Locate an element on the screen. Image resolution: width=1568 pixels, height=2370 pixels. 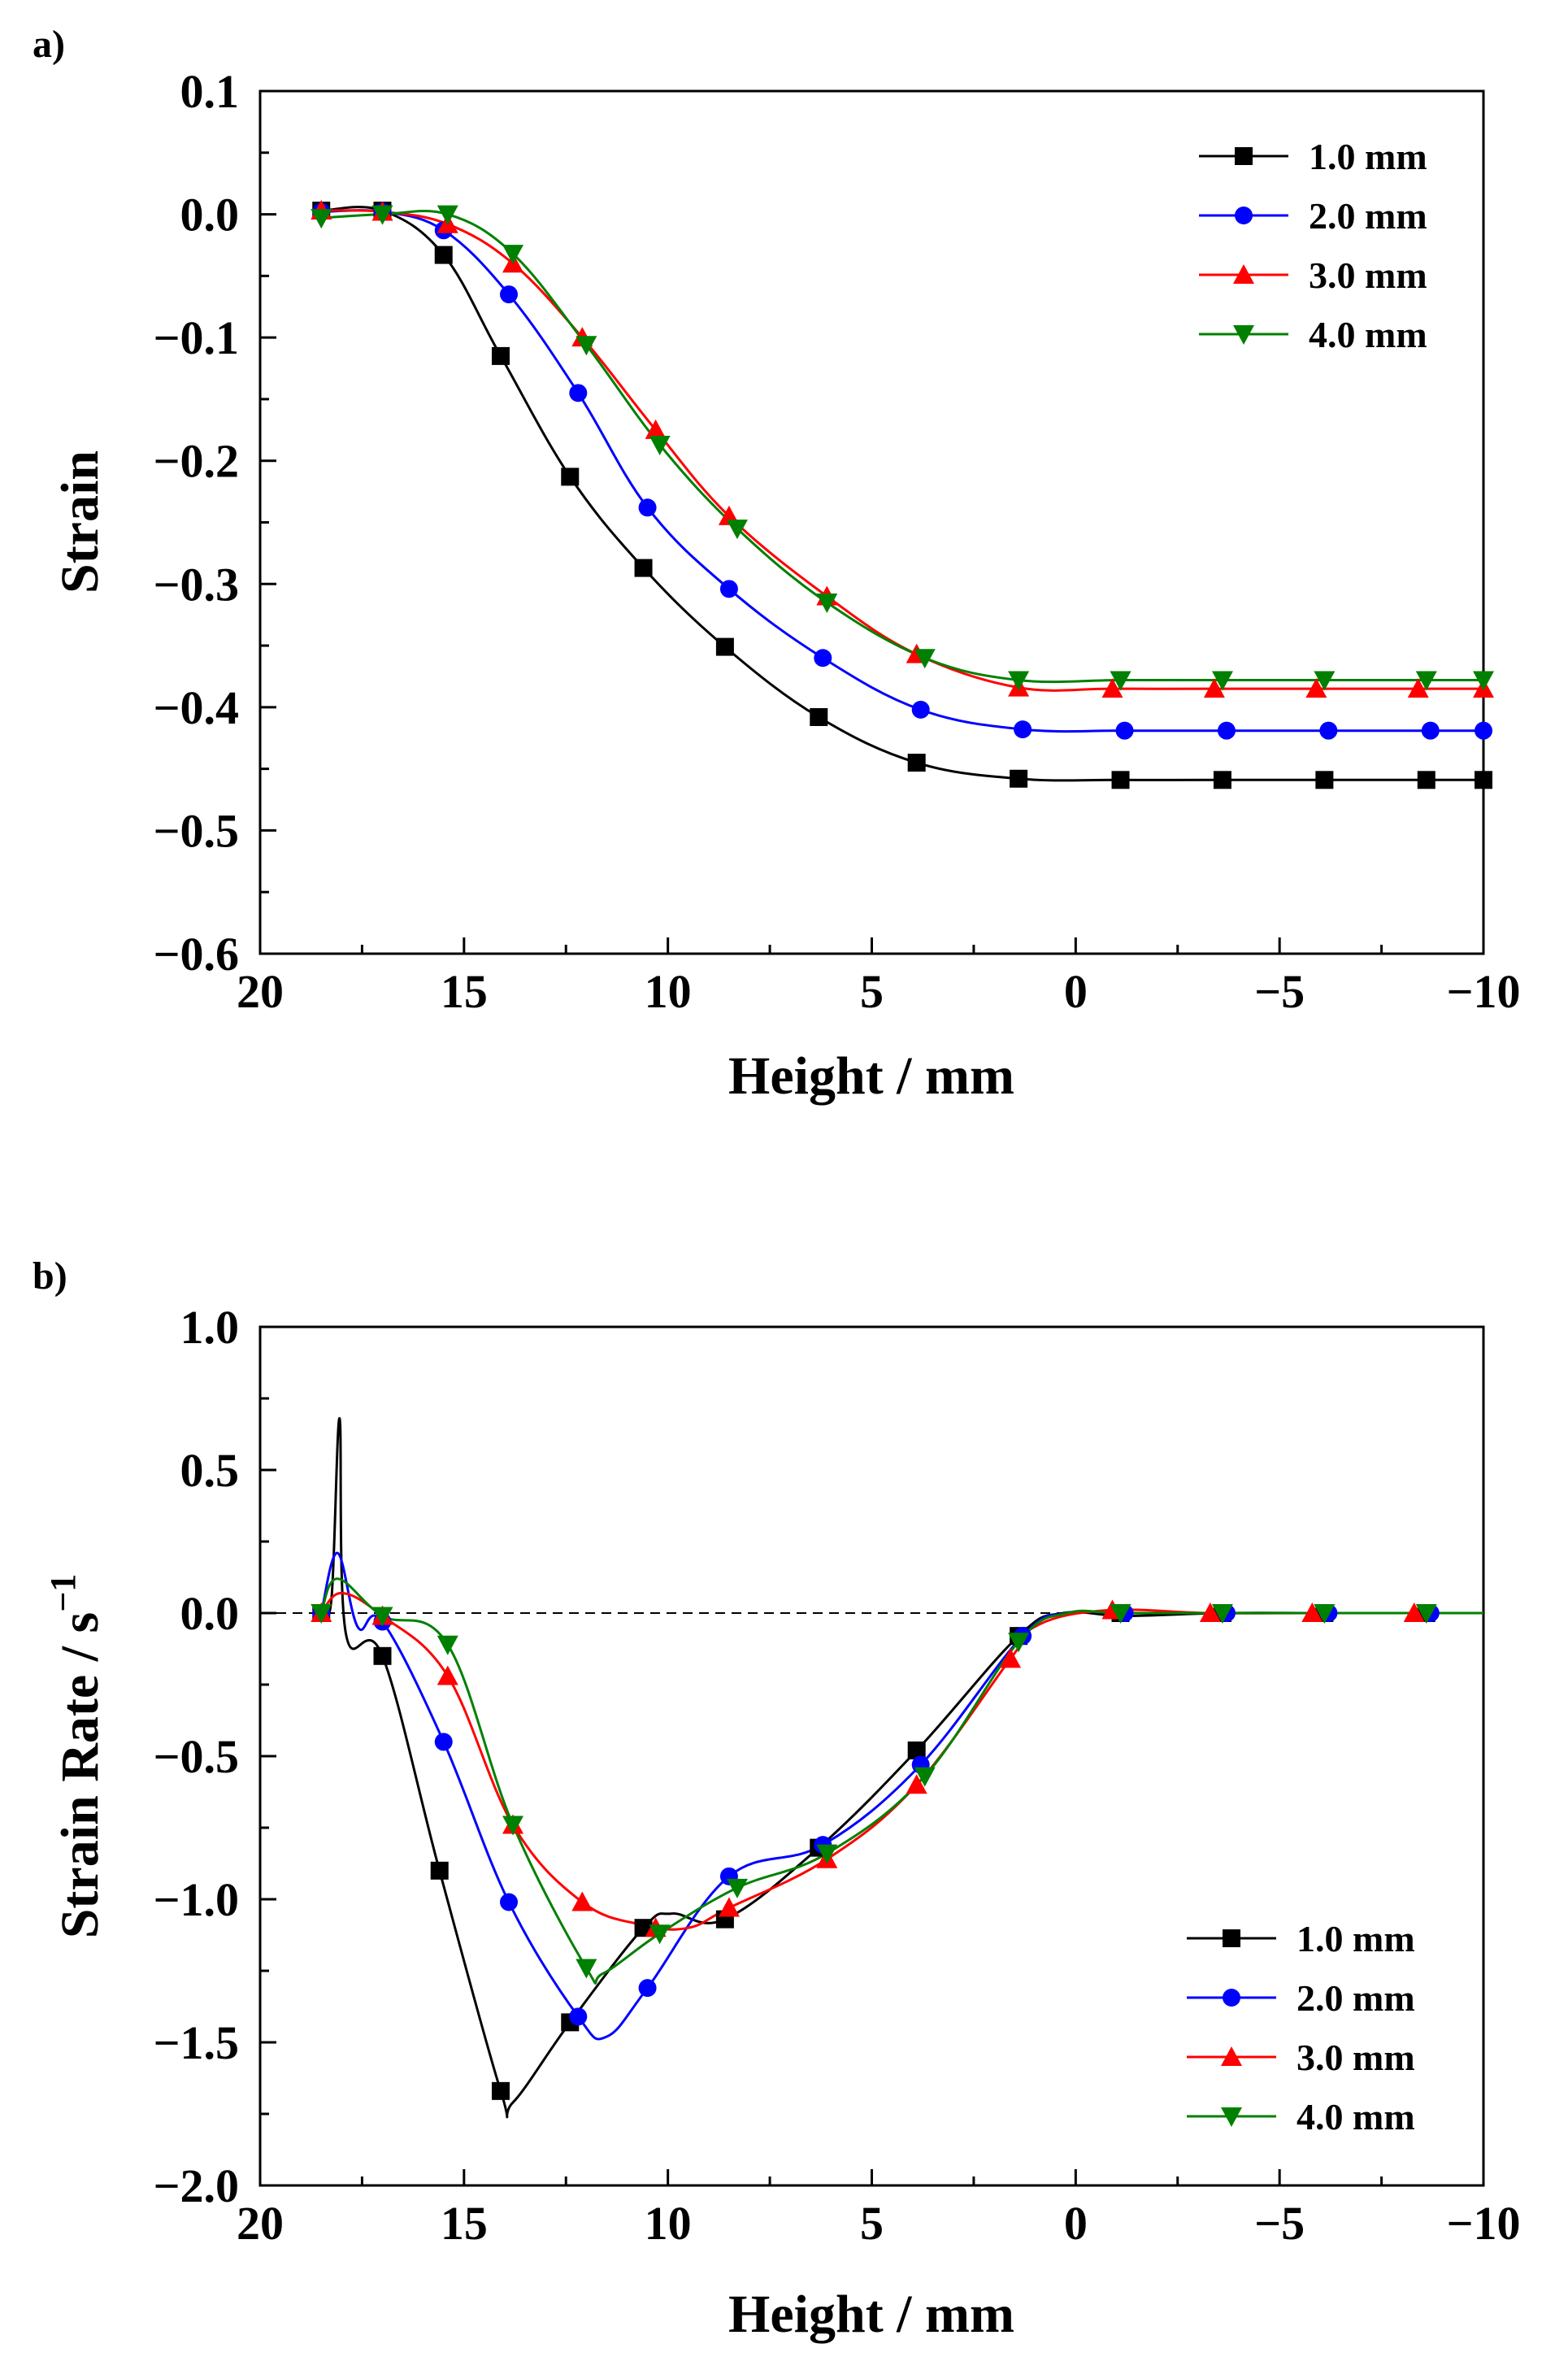
legend-label-3-0-mm: 3.0 mm is located at coordinates (1368, 275).